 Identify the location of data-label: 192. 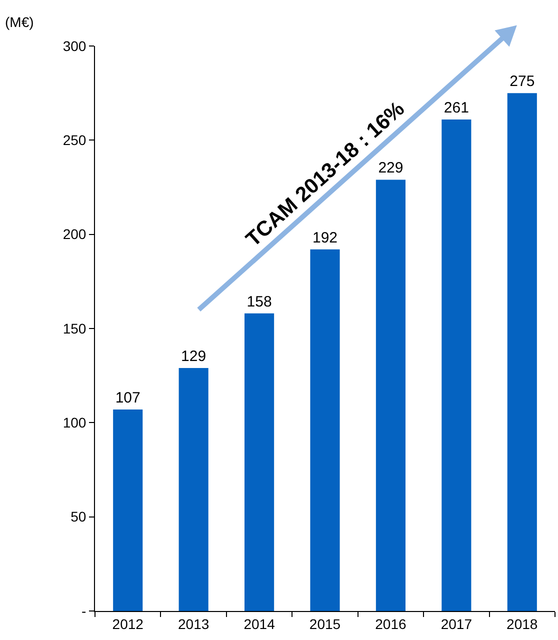
(325, 237).